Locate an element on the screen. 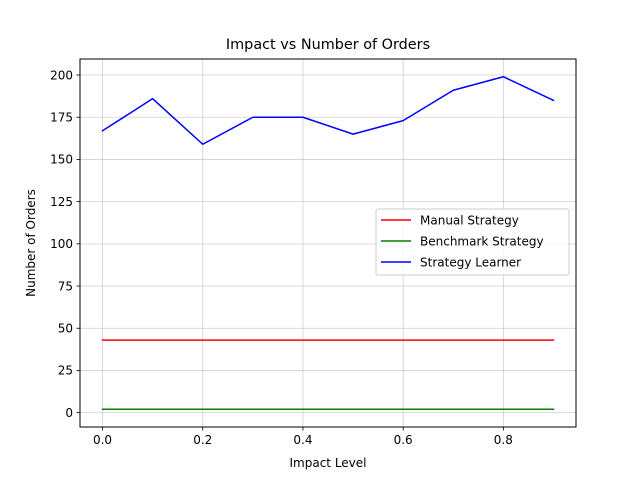  y-tick-label: 25 is located at coordinates (65, 371).